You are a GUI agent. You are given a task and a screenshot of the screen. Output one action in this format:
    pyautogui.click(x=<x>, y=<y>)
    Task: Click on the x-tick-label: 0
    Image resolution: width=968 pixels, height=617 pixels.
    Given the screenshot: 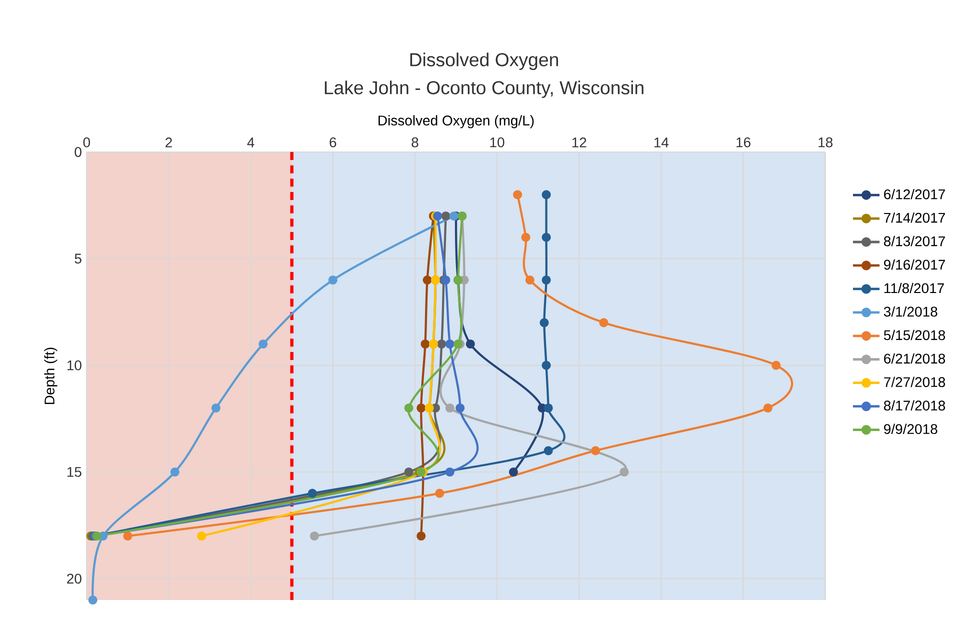 What is the action you would take?
    pyautogui.click(x=86, y=142)
    